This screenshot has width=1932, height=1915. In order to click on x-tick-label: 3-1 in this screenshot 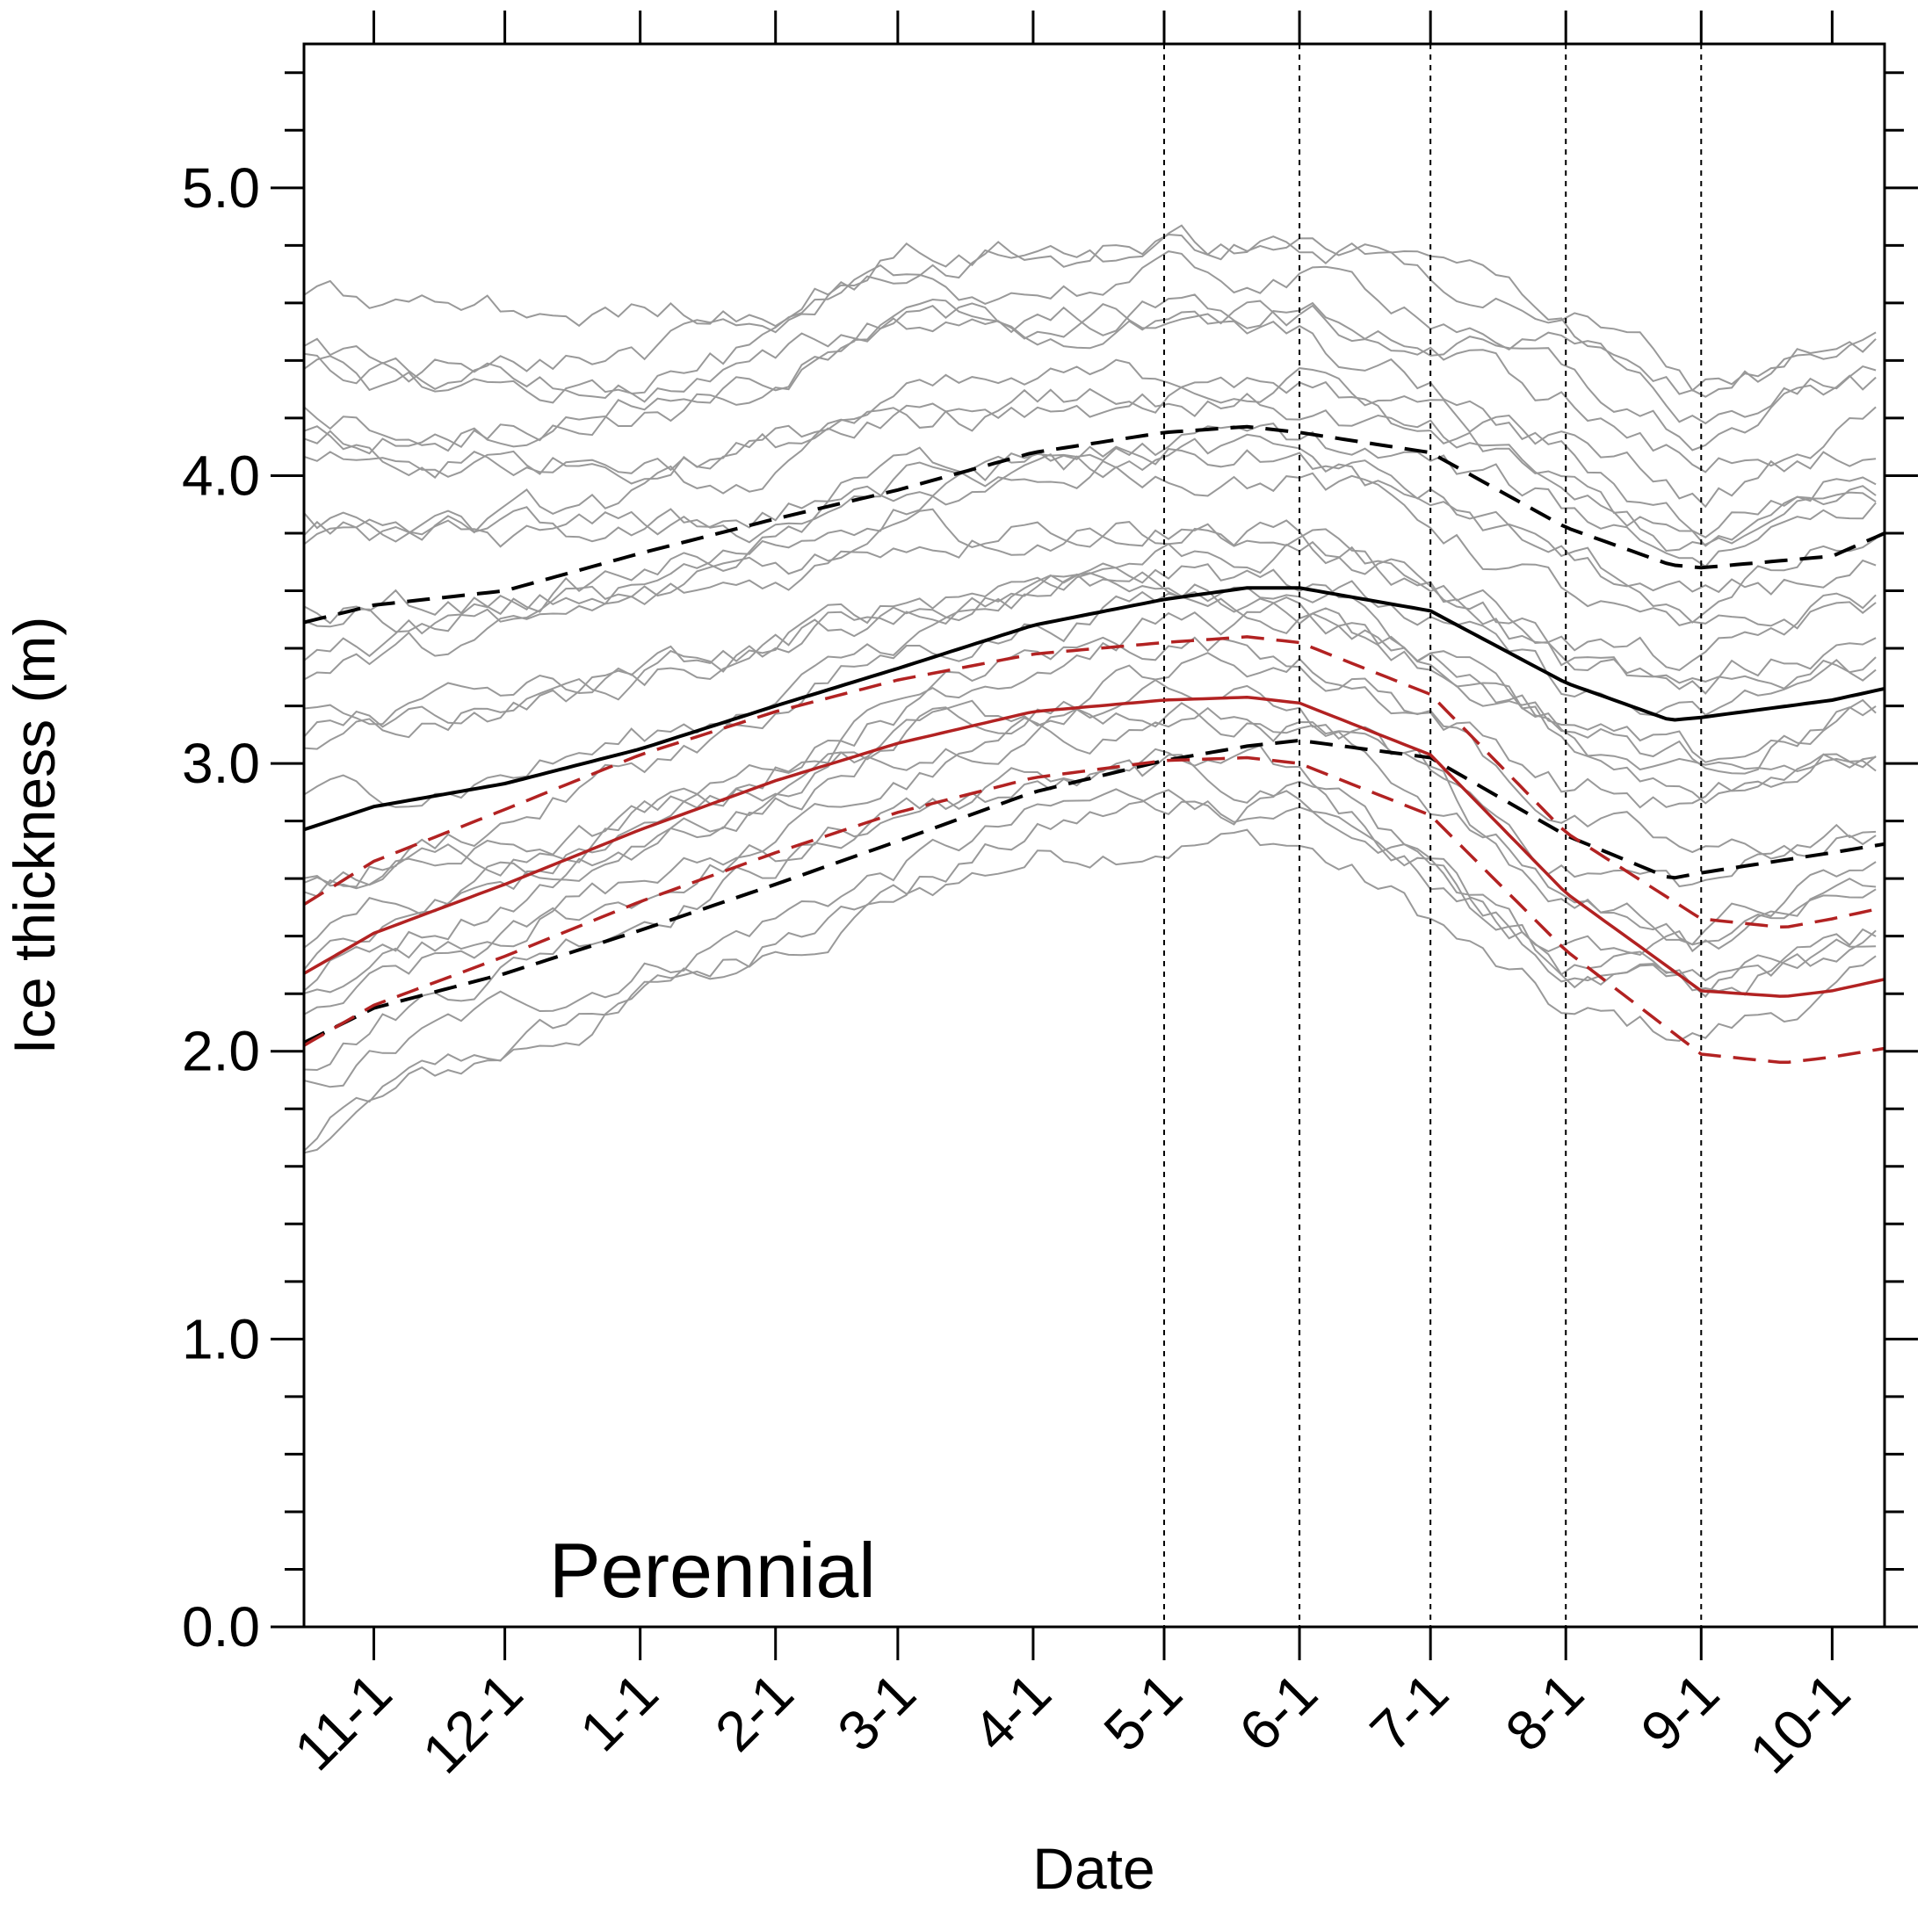, I will do `click(876, 1712)`.